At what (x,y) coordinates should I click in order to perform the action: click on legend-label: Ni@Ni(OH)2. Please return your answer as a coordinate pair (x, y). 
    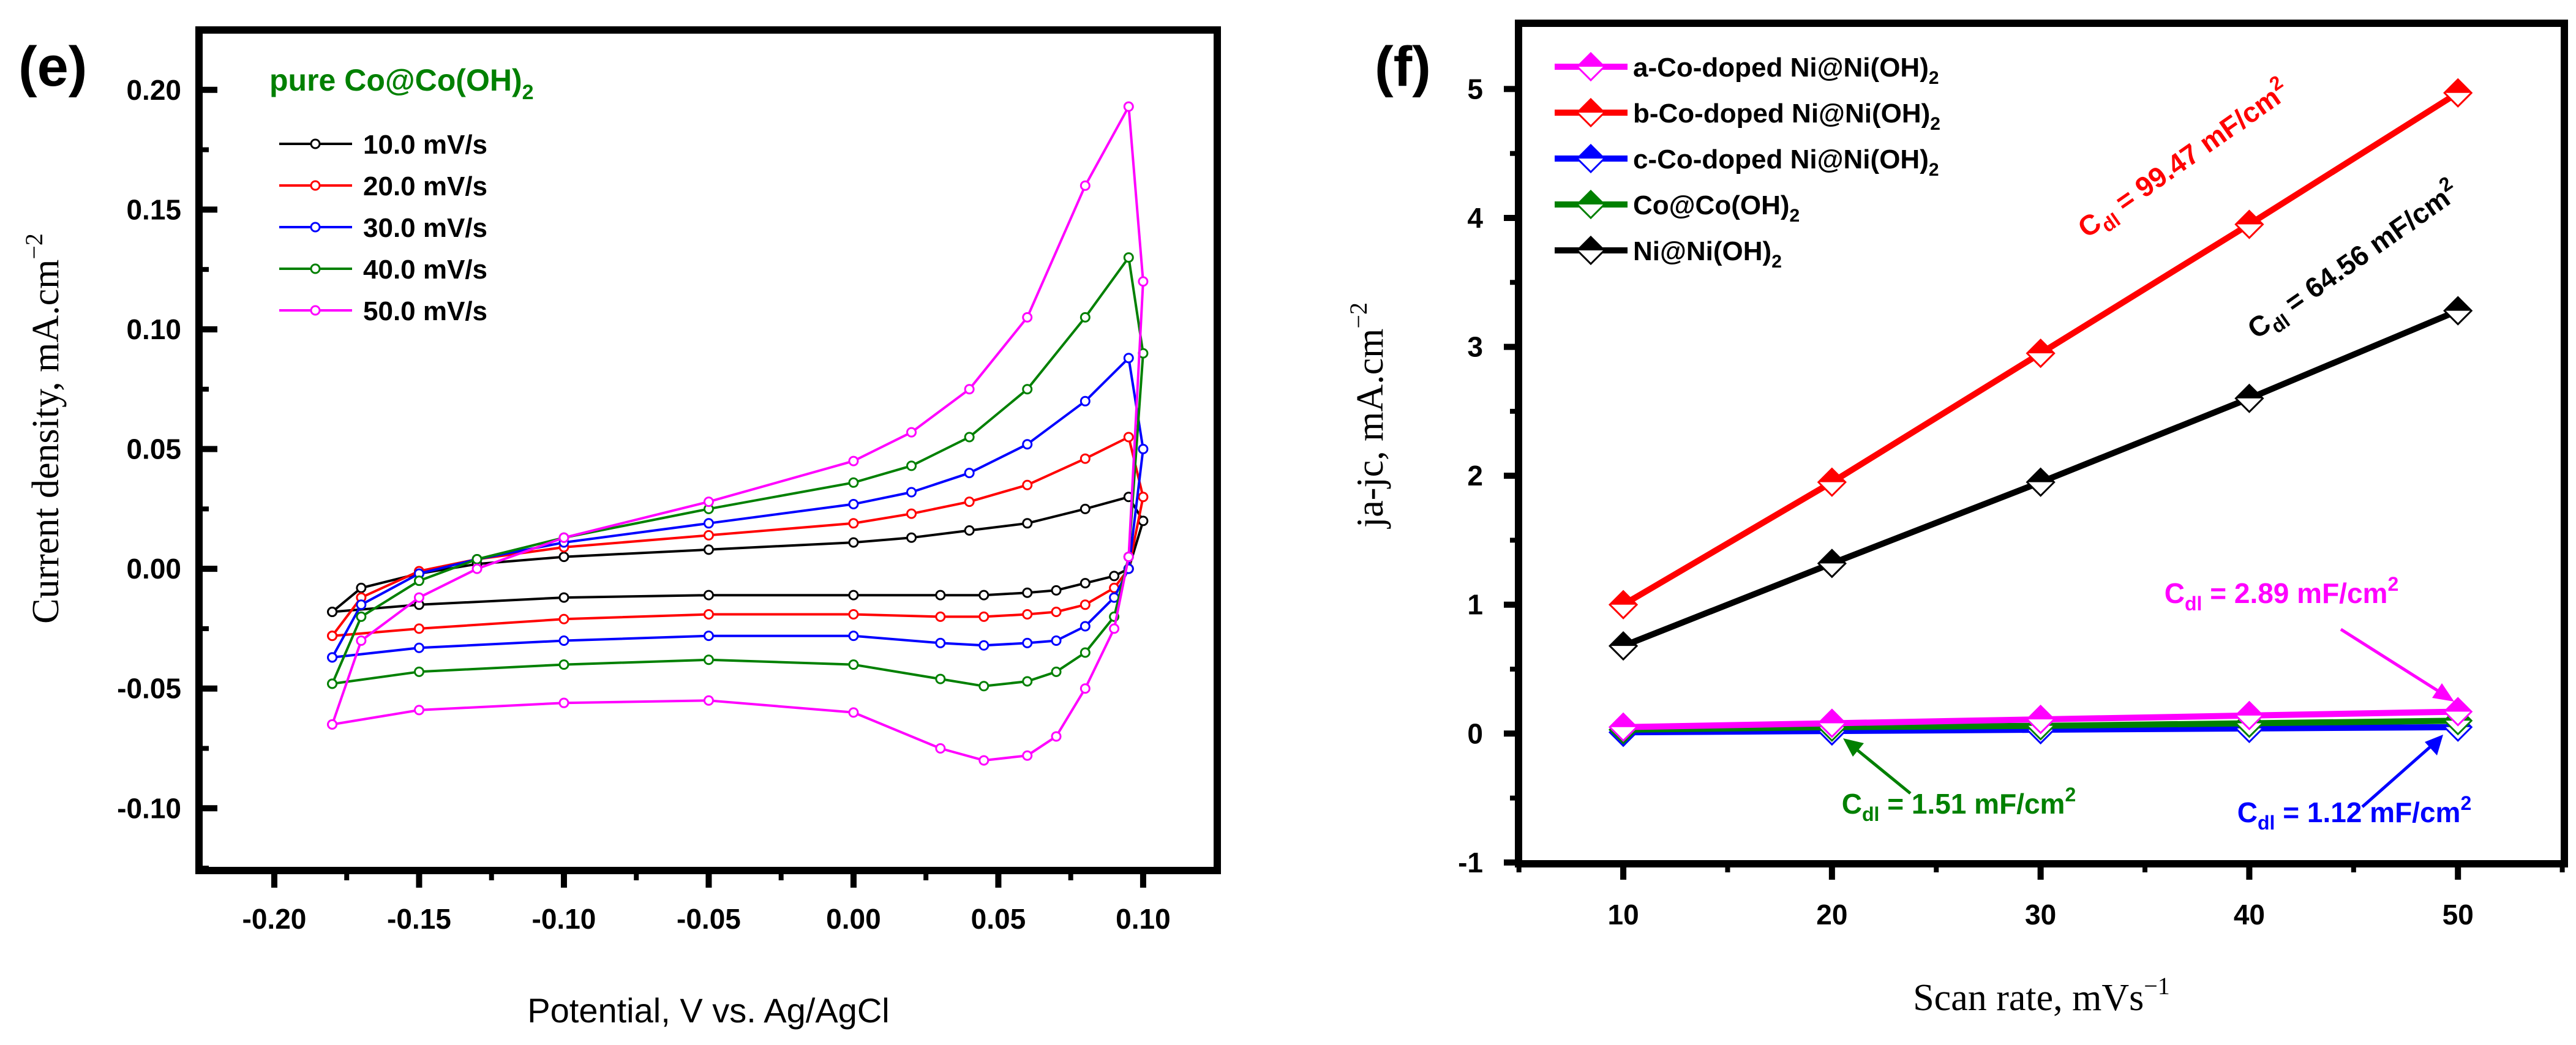
    Looking at the image, I should click on (1707, 254).